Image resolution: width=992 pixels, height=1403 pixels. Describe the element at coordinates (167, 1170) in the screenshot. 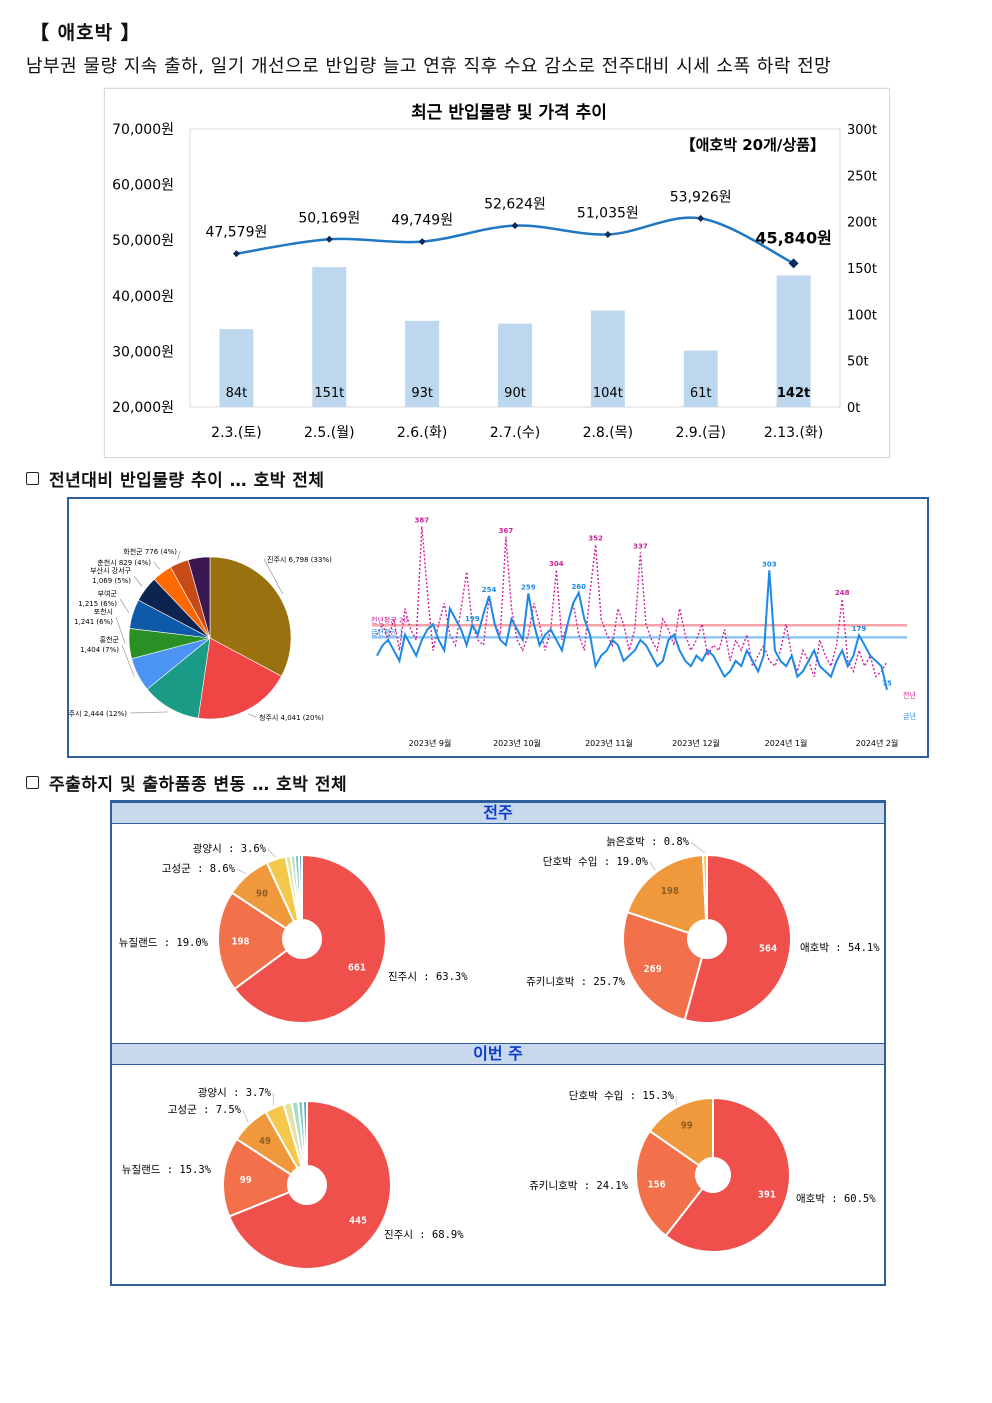

I see `donut-legend-label: 뉴질랜드 : 15.3%` at that location.